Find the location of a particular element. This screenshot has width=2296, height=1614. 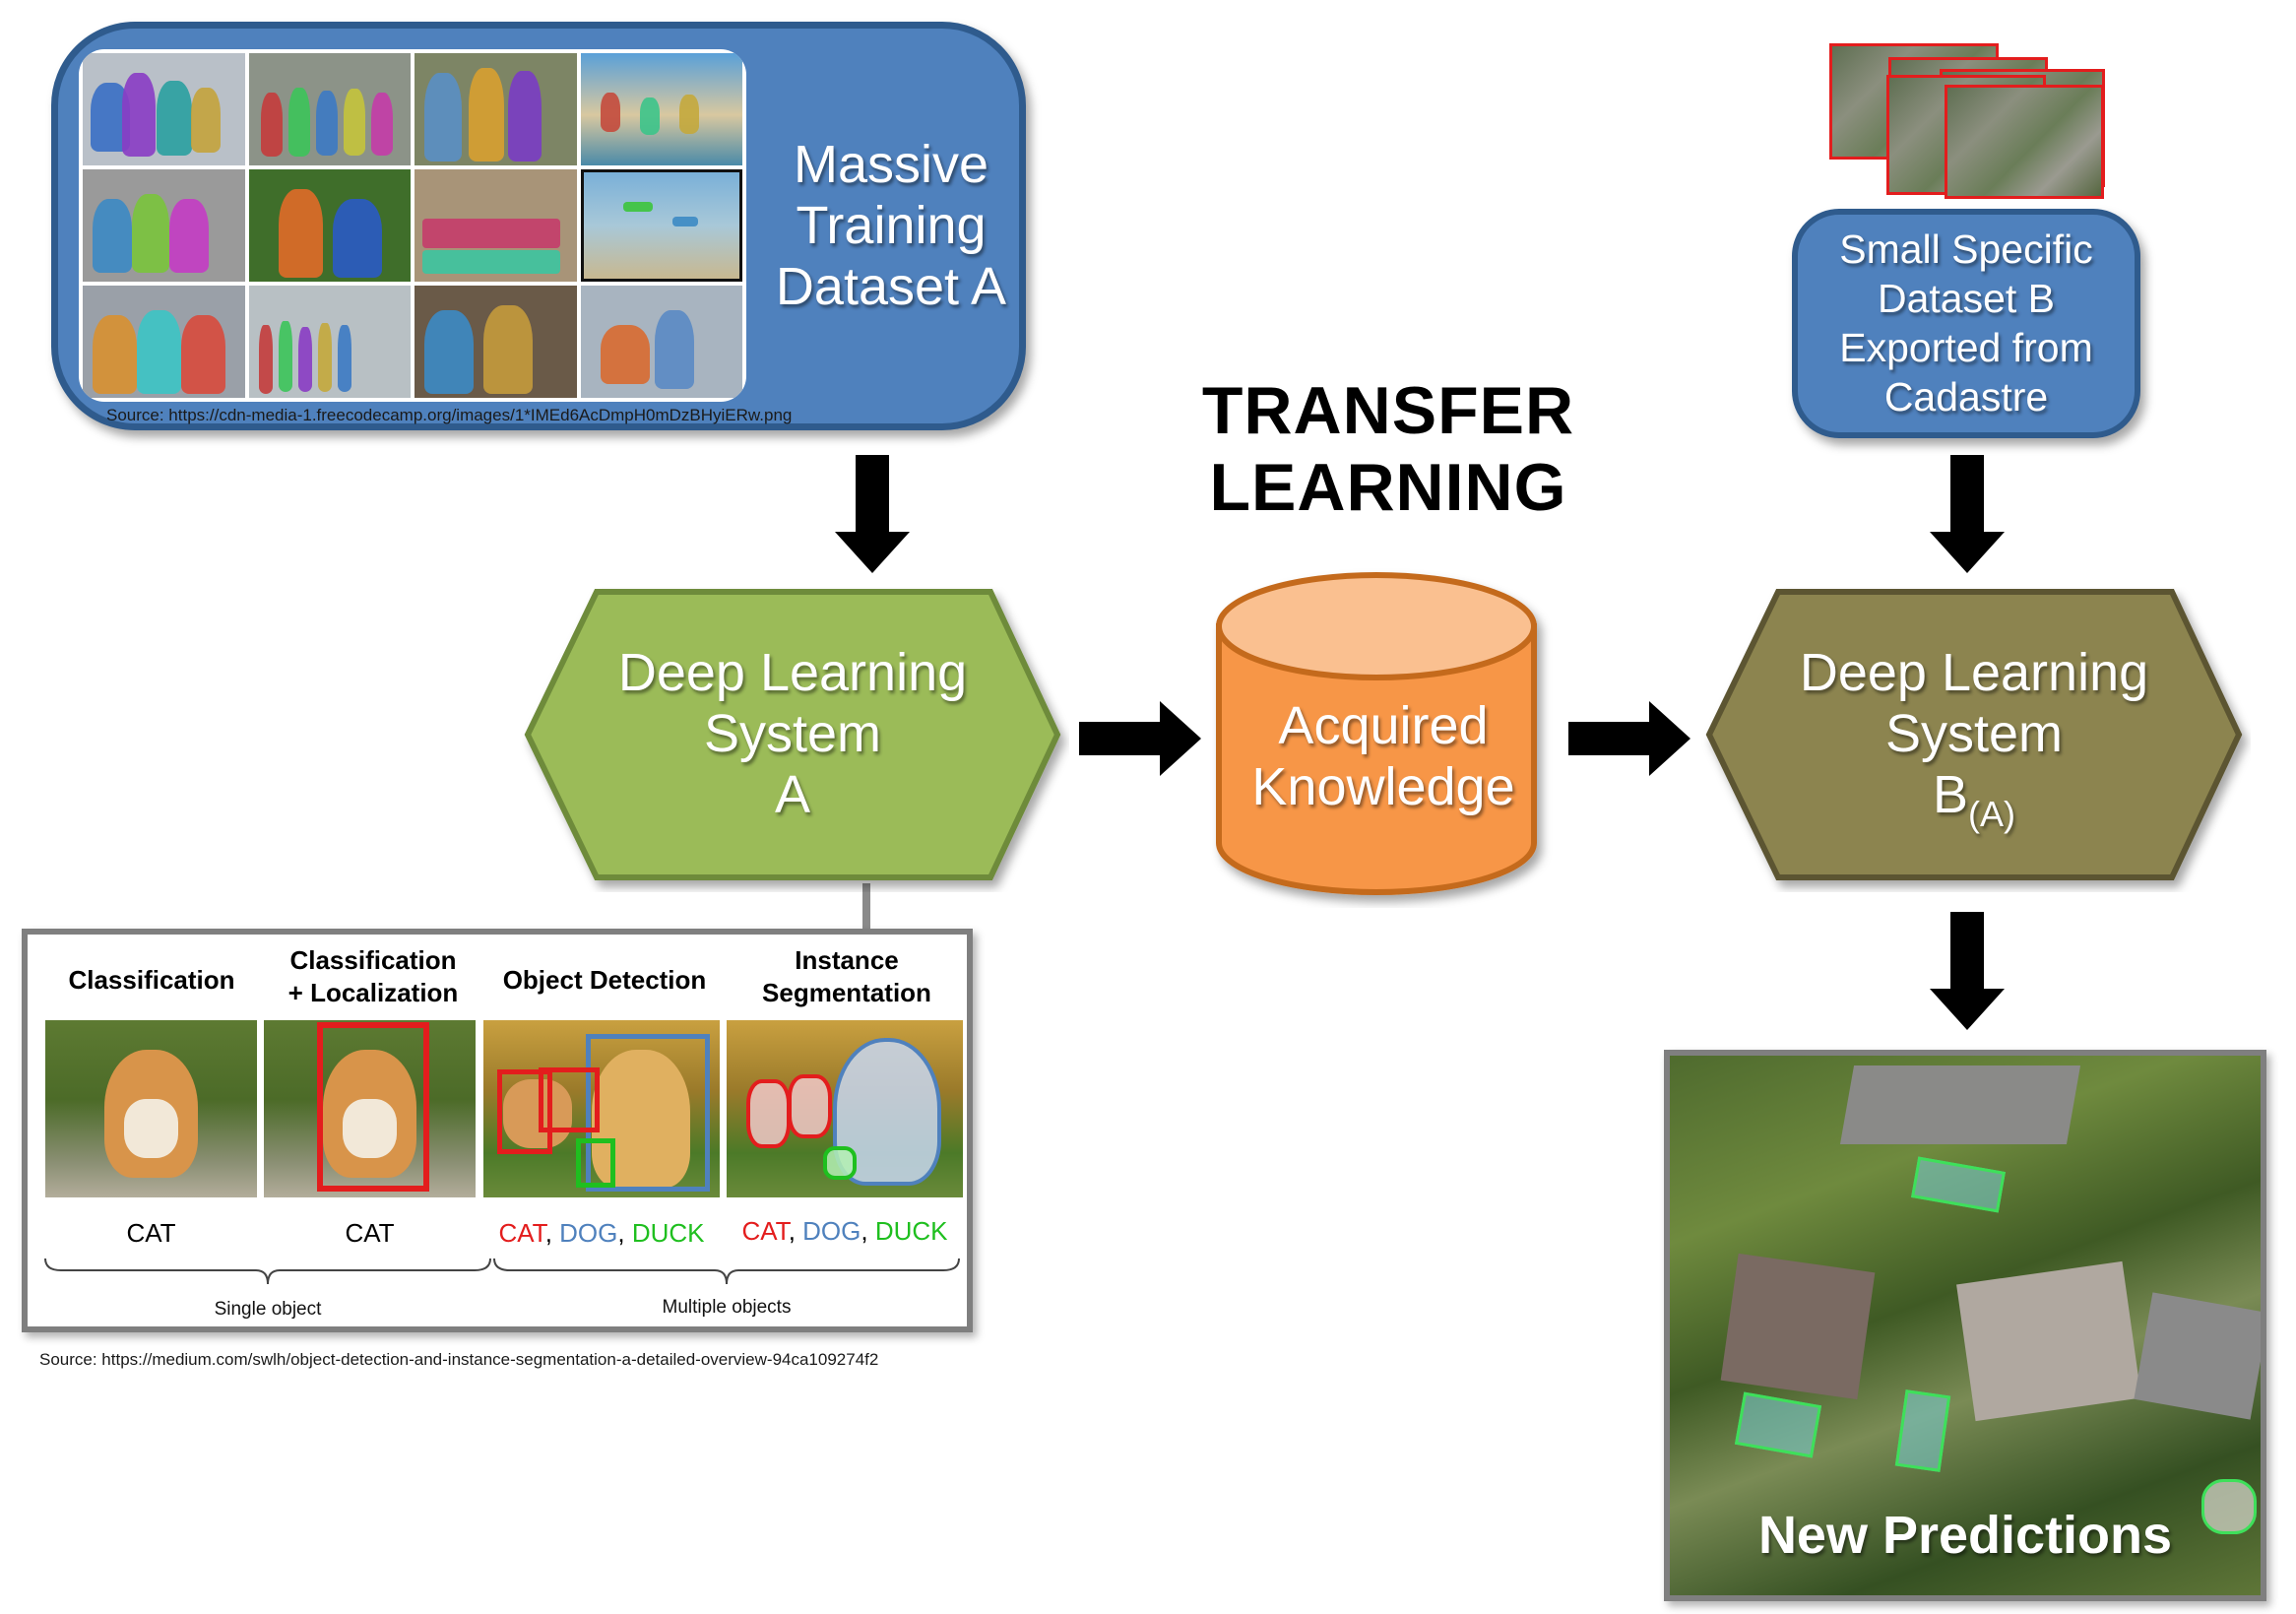

dataset-a-title-line: Training is located at coordinates (891, 226).